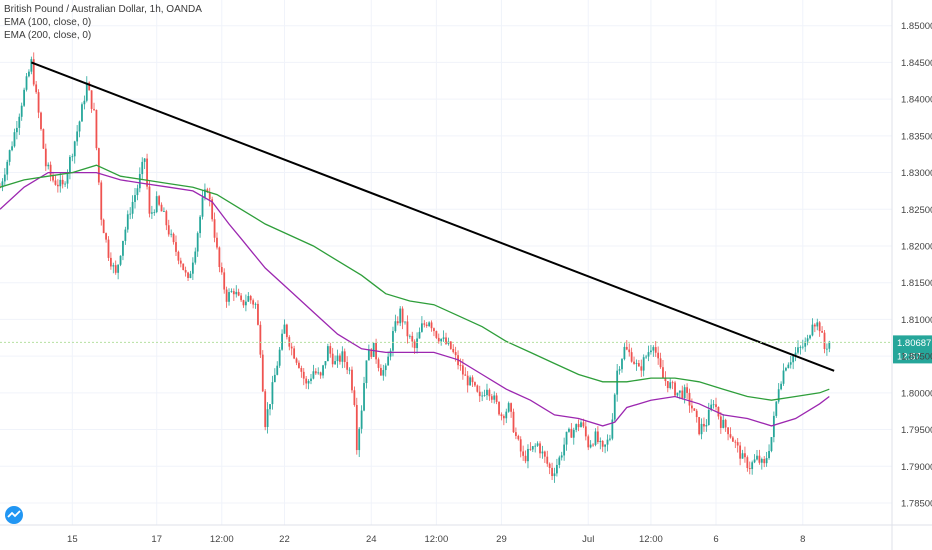  What do you see at coordinates (916, 63) in the screenshot?
I see `y-tick-label: 1.84500` at bounding box center [916, 63].